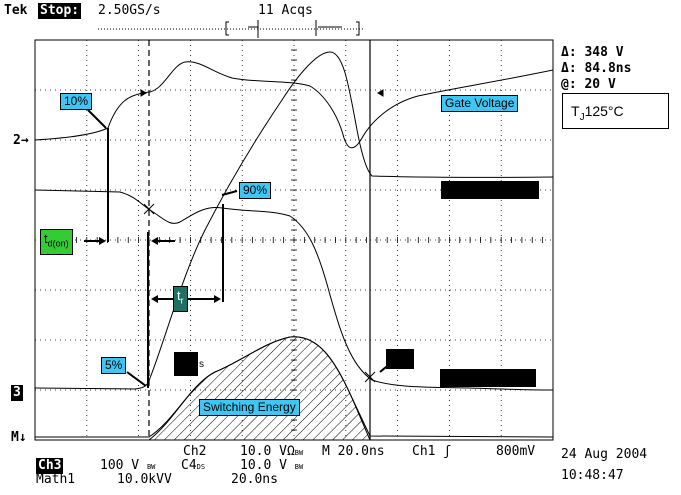  Describe the element at coordinates (249, 407) in the screenshot. I see `label-switching-energy: Switching Energy` at that location.